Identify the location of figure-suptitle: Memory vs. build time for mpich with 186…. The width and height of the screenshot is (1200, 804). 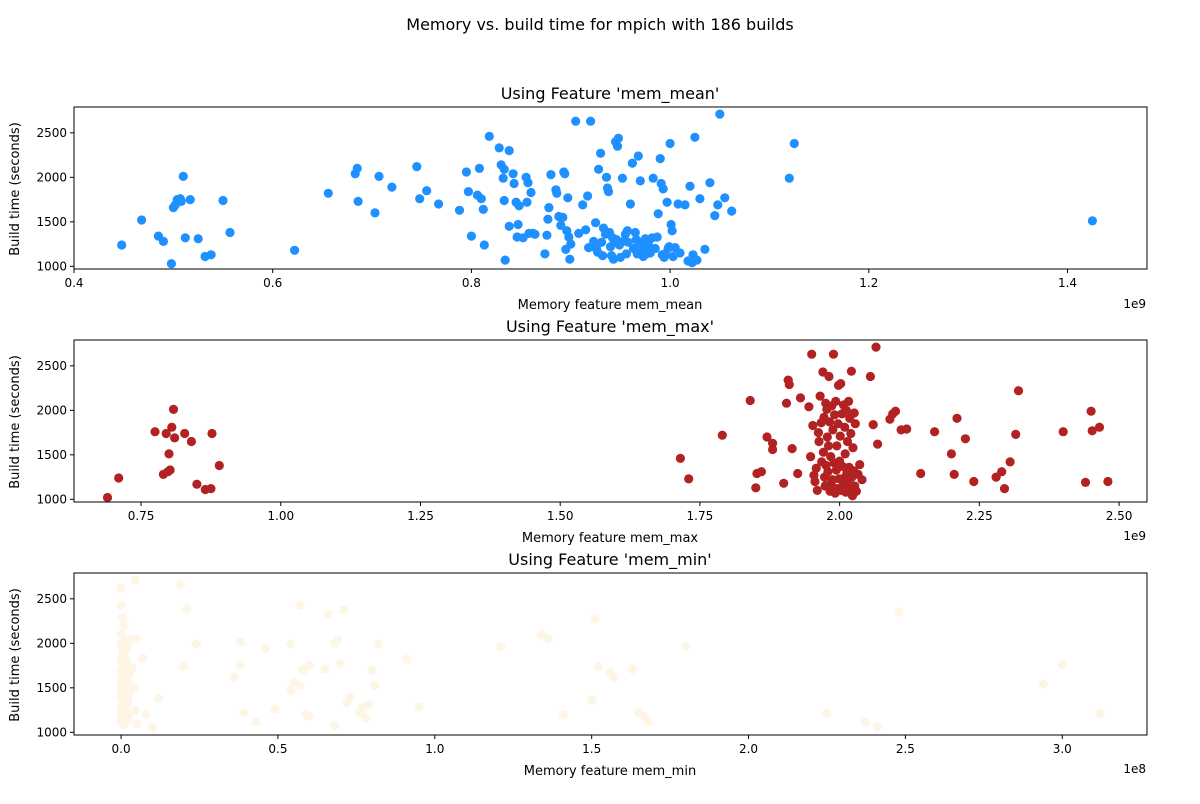
(599, 24).